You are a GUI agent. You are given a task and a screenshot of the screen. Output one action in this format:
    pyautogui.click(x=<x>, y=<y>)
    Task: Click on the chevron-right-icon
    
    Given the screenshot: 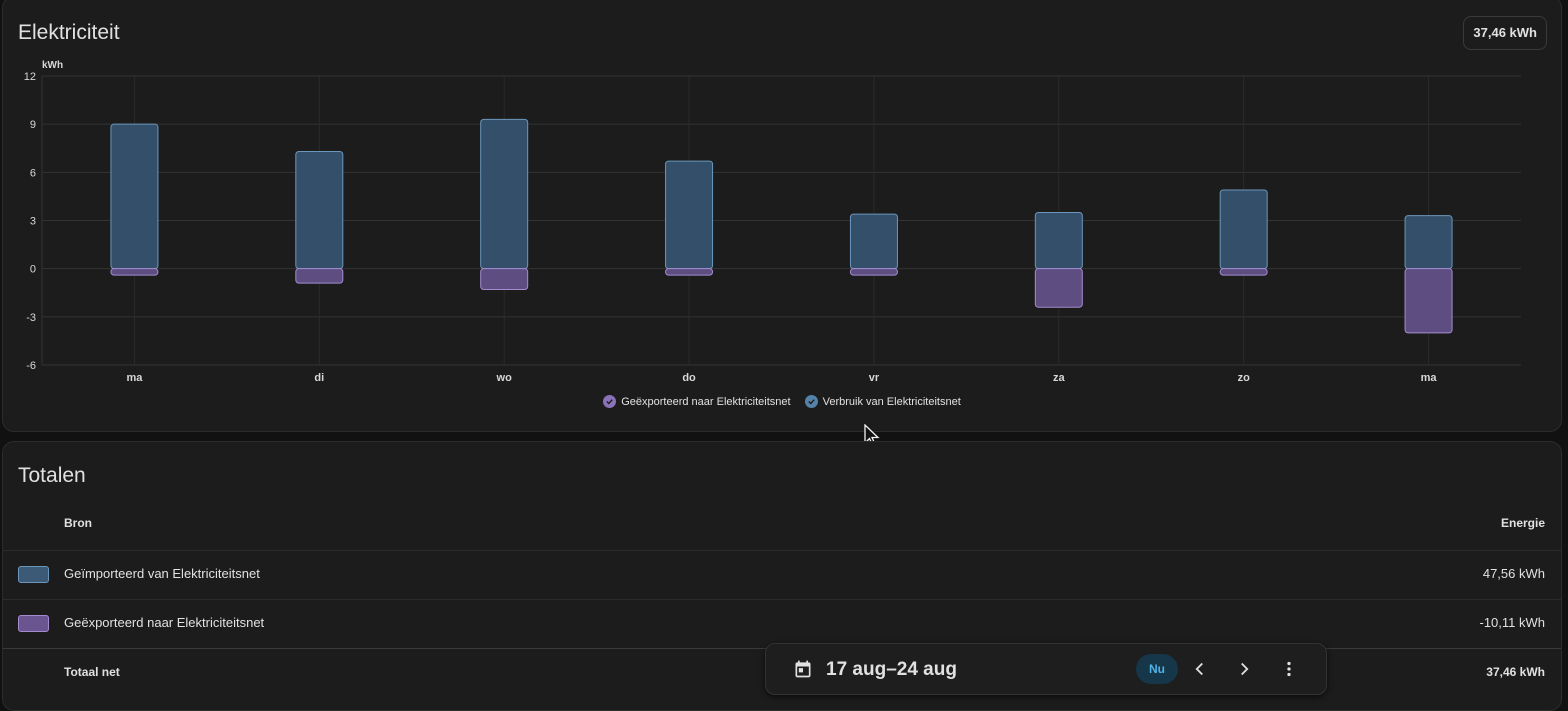 What is the action you would take?
    pyautogui.click(x=1244, y=669)
    